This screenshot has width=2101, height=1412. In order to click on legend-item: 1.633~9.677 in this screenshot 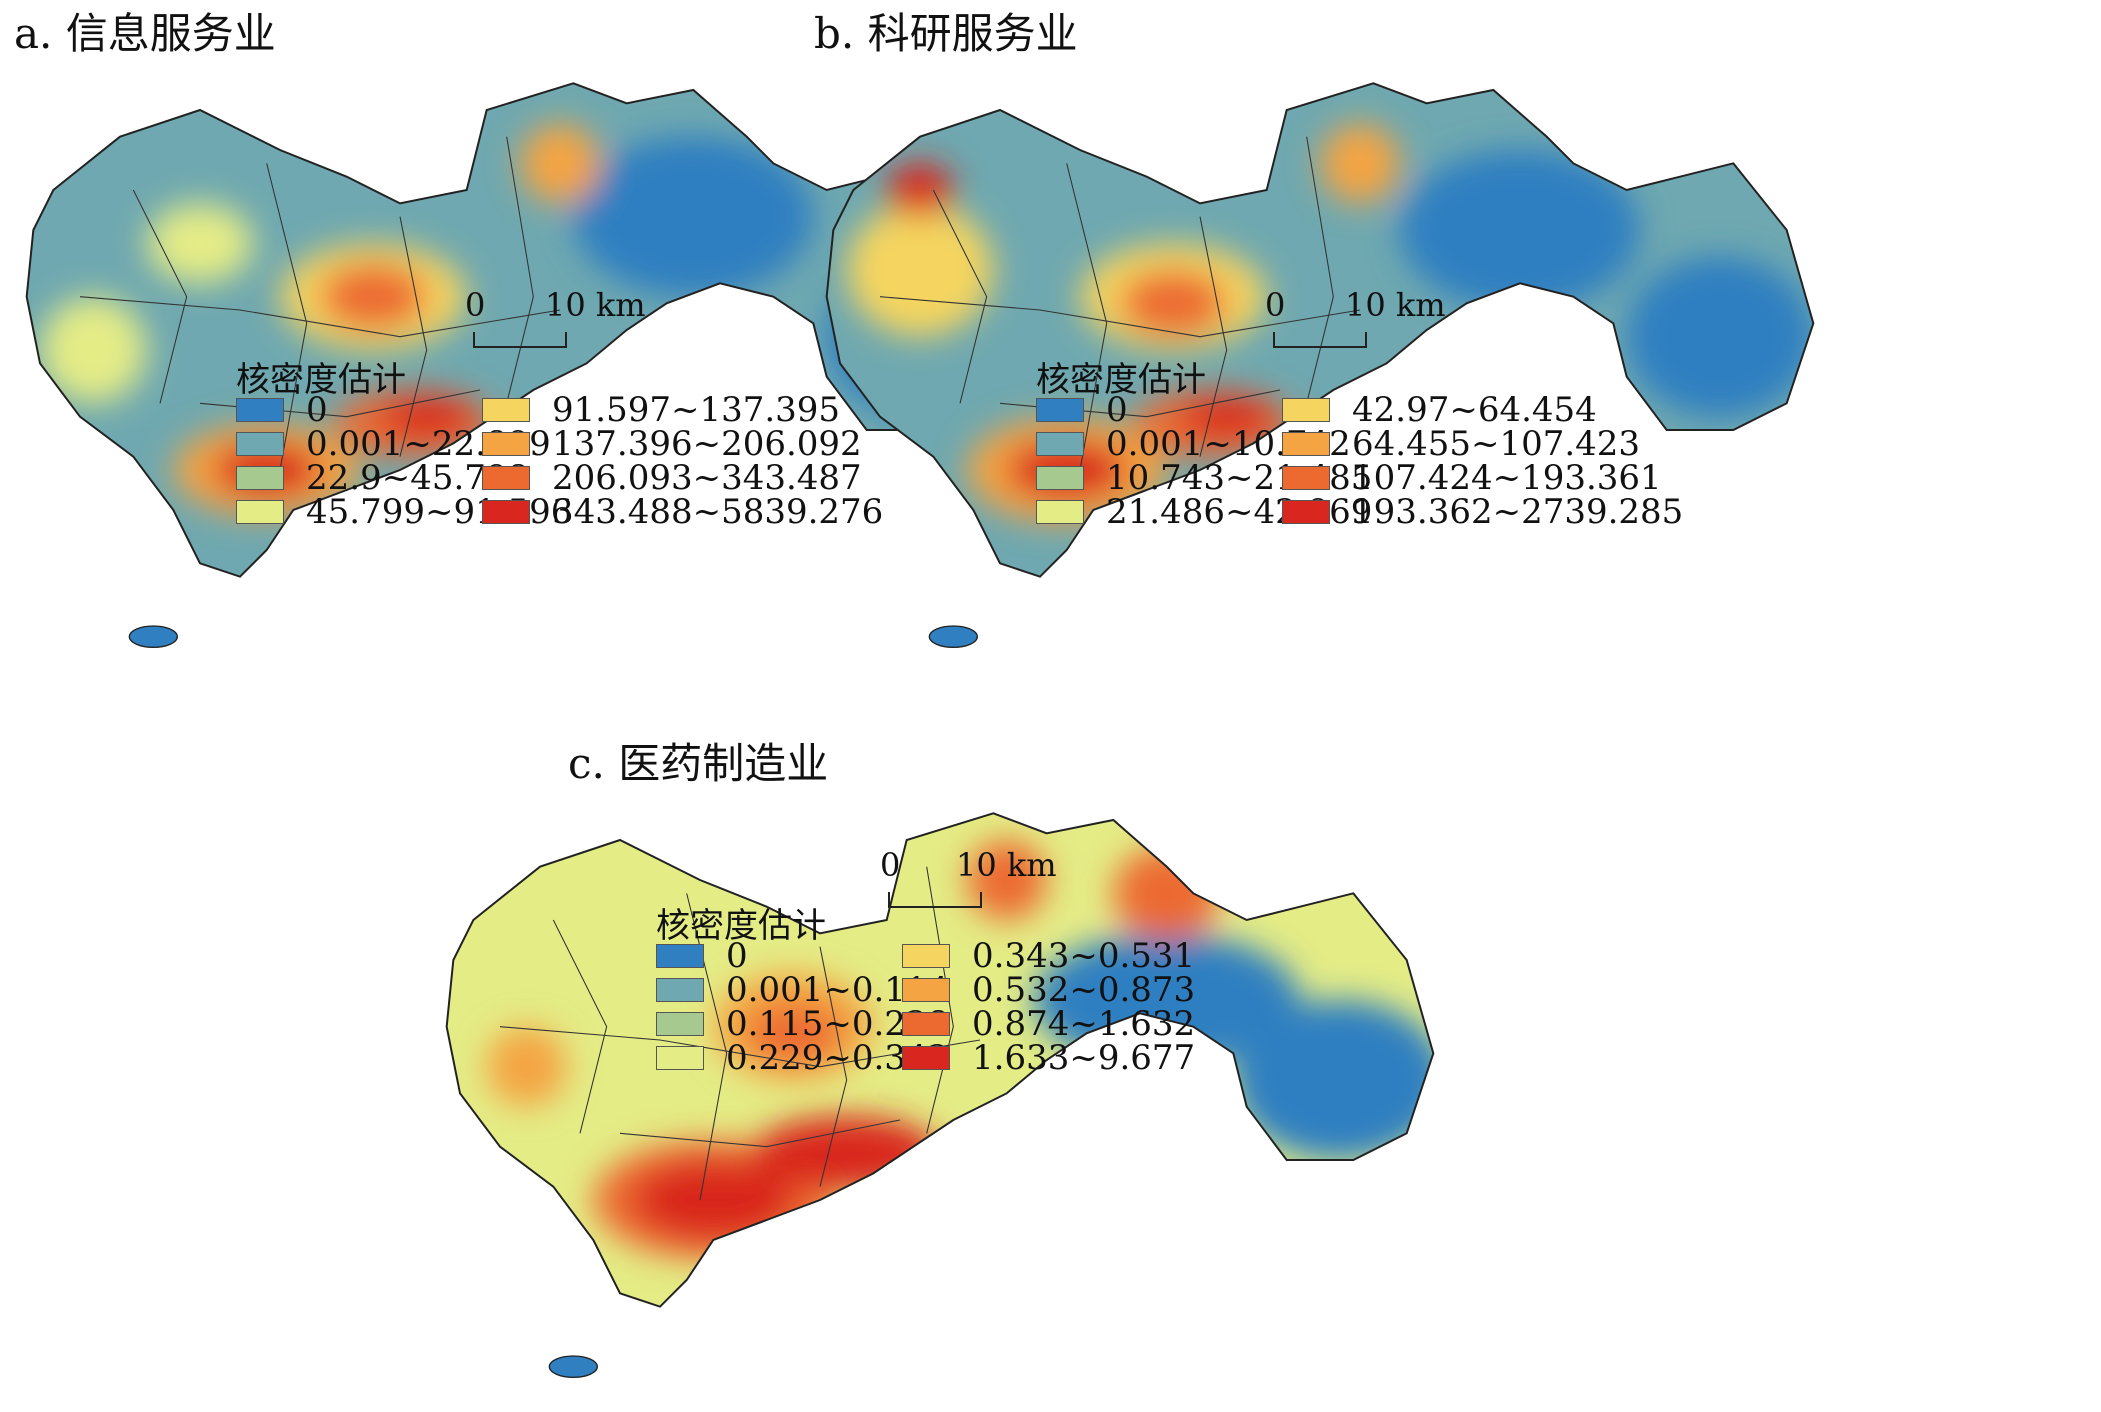, I will do `click(1048, 1058)`.